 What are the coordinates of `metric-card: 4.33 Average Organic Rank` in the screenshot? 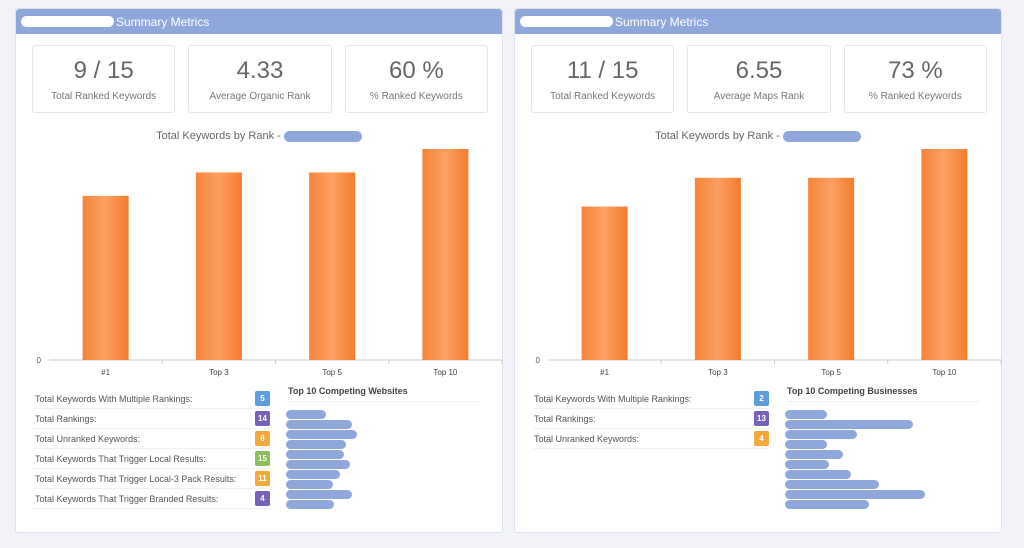 It's located at (260, 79).